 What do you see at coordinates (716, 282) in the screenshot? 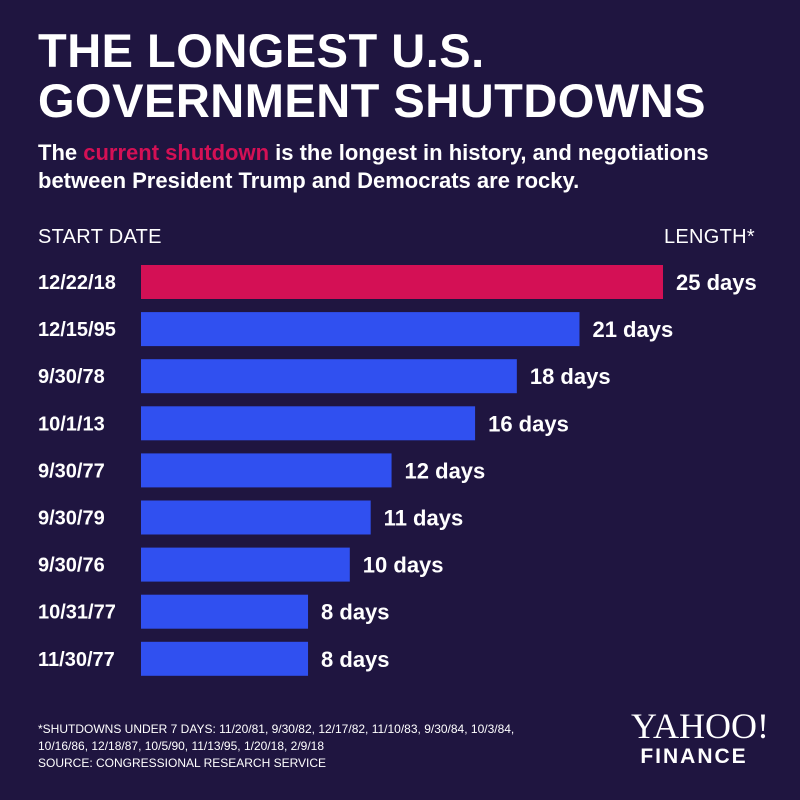
I see `length-value-label: 25 days` at bounding box center [716, 282].